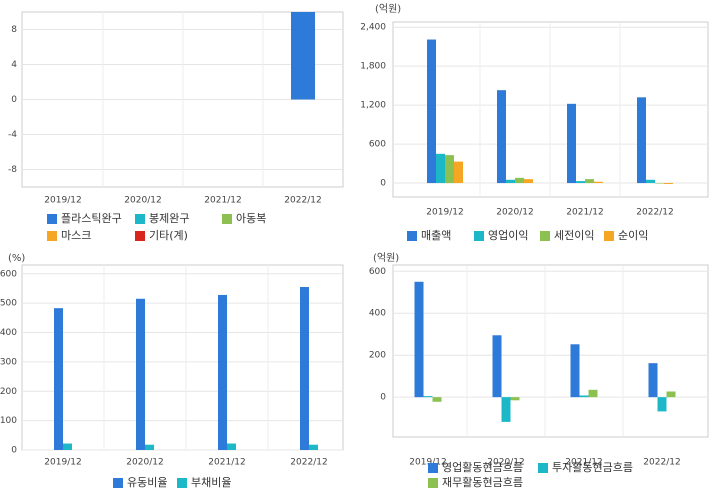  Describe the element at coordinates (373, 106) in the screenshot. I see `y-tick-label: 1,200` at that location.